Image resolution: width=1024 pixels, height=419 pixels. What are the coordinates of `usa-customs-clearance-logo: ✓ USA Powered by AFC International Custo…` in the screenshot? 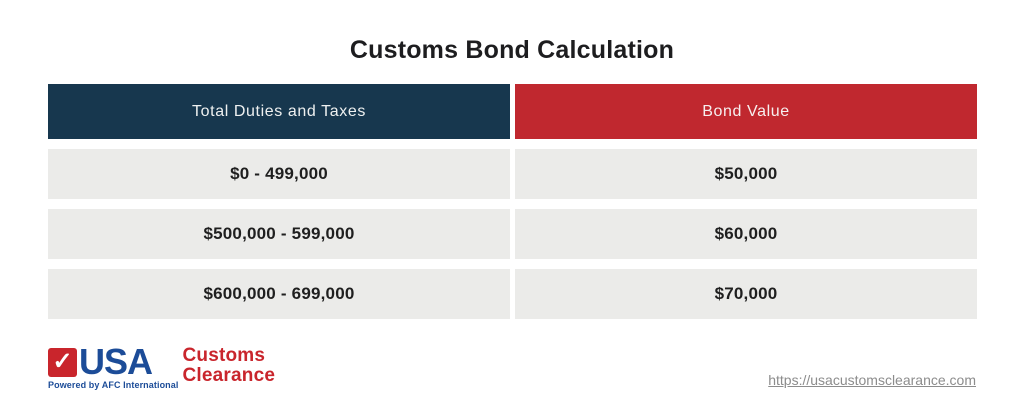 It's located at (161, 366).